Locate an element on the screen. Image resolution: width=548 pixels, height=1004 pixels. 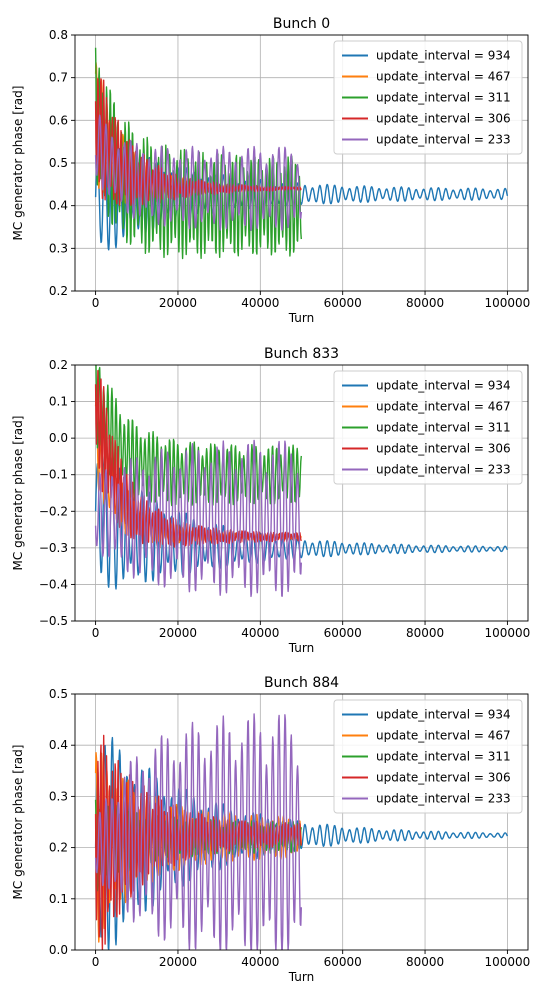
y-tick-label: −0.2 is located at coordinates (53, 511).